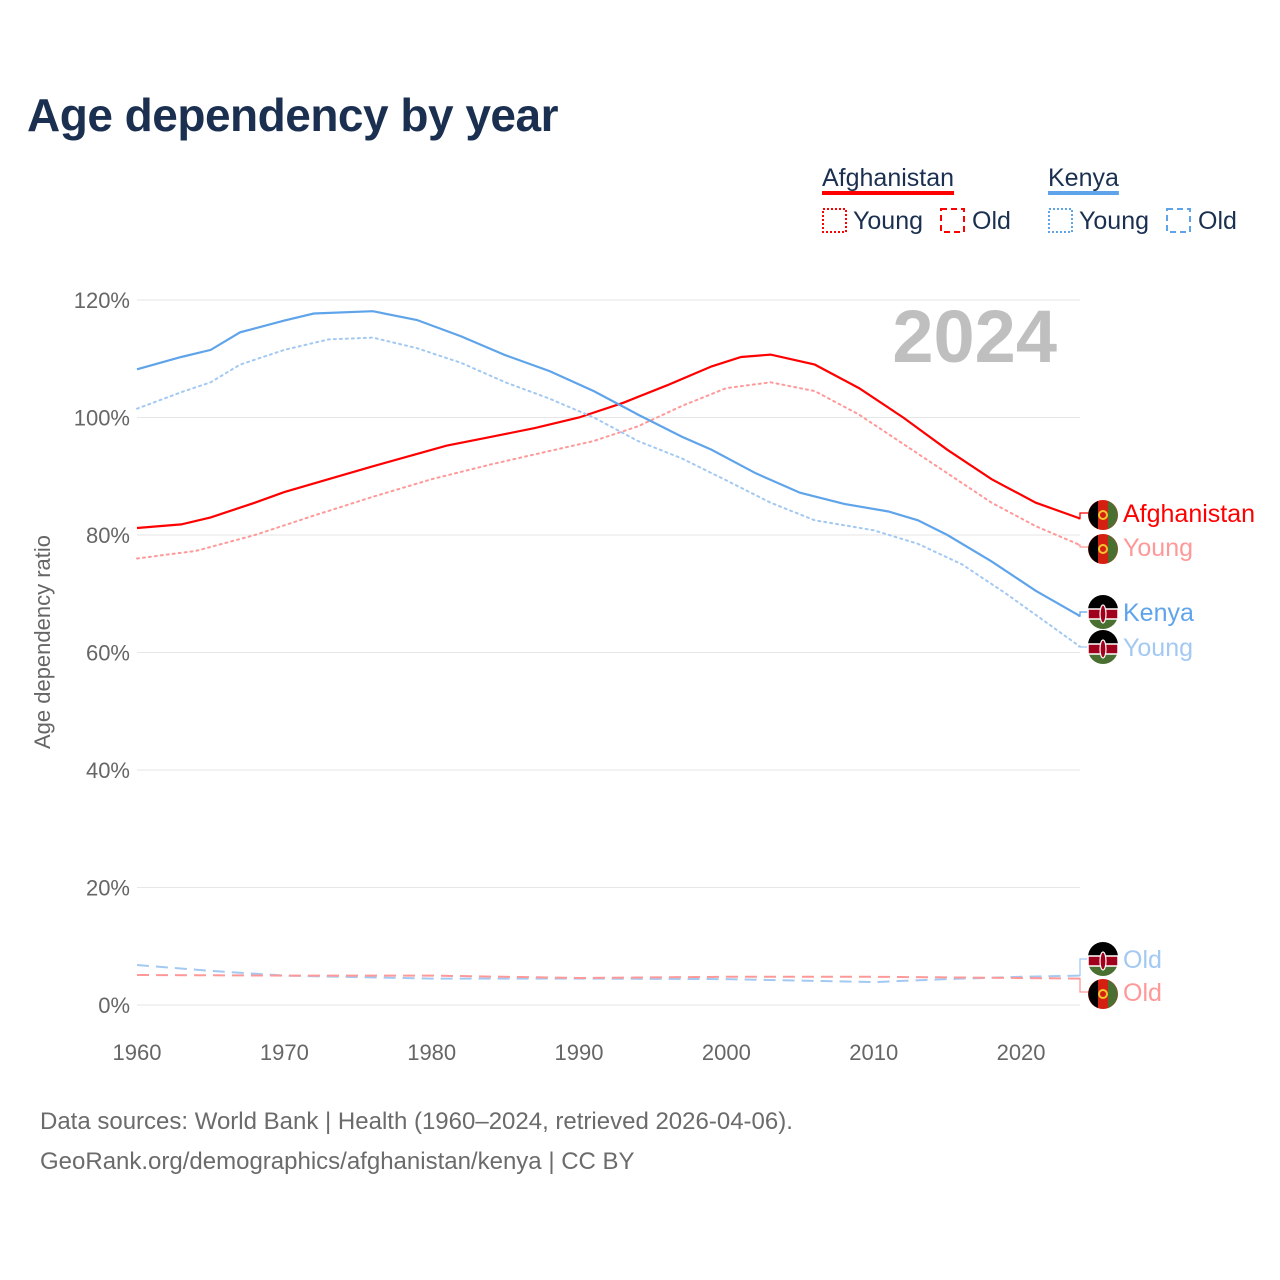 The width and height of the screenshot is (1280, 1280). Describe the element at coordinates (114, 1005) in the screenshot. I see `y-tick-label: 0%` at that location.